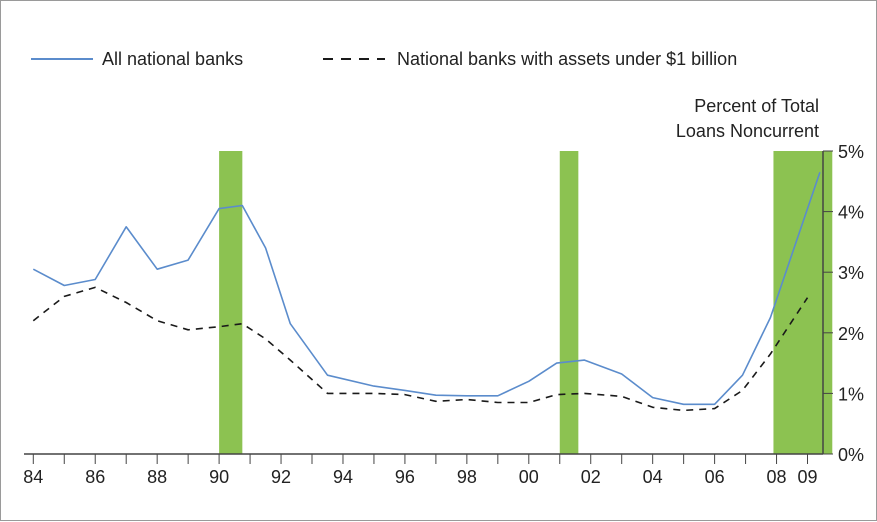  Describe the element at coordinates (756, 106) in the screenshot. I see `y-axis-title-line-1: Percent of Total` at that location.